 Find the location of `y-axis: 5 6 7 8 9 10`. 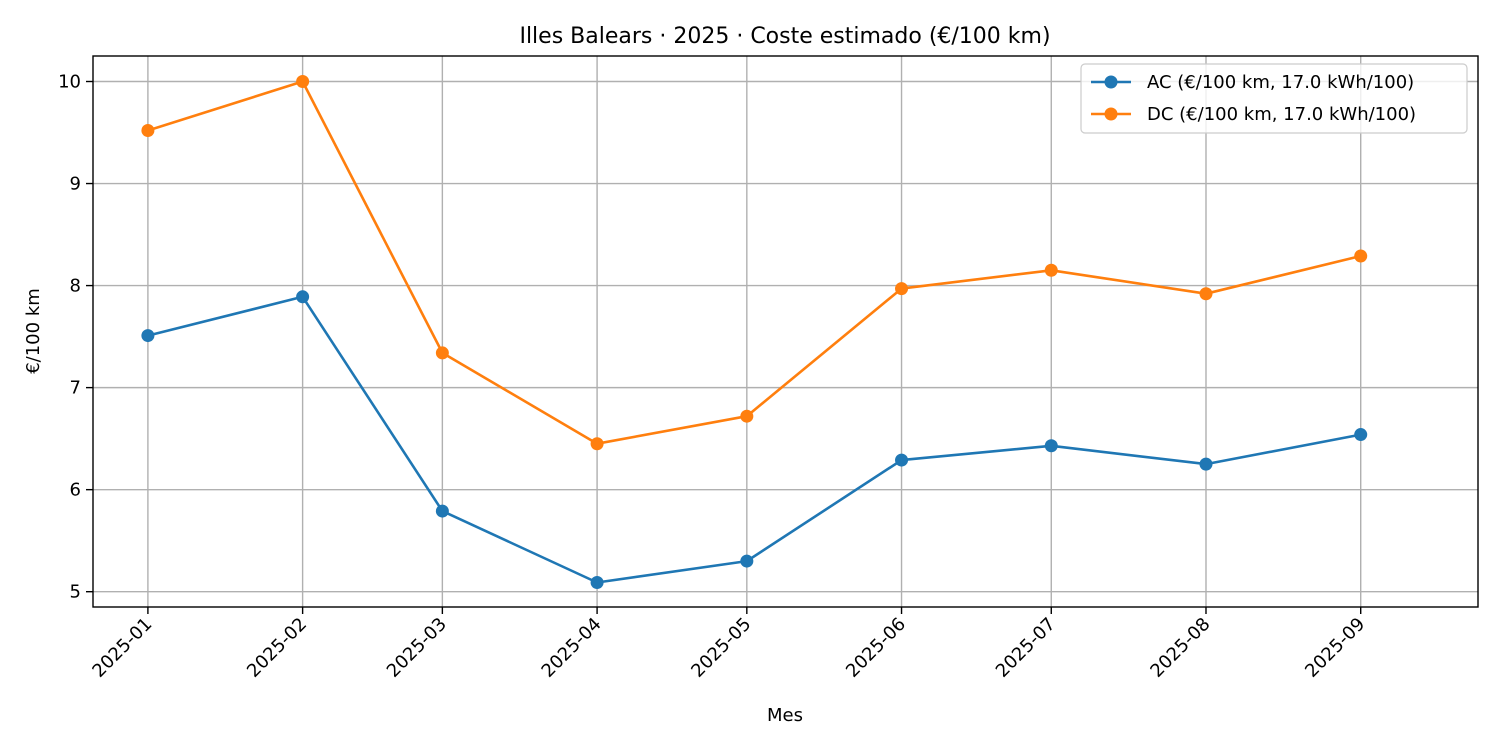

y-axis: 5 6 7 8 9 10 is located at coordinates (75, 337).